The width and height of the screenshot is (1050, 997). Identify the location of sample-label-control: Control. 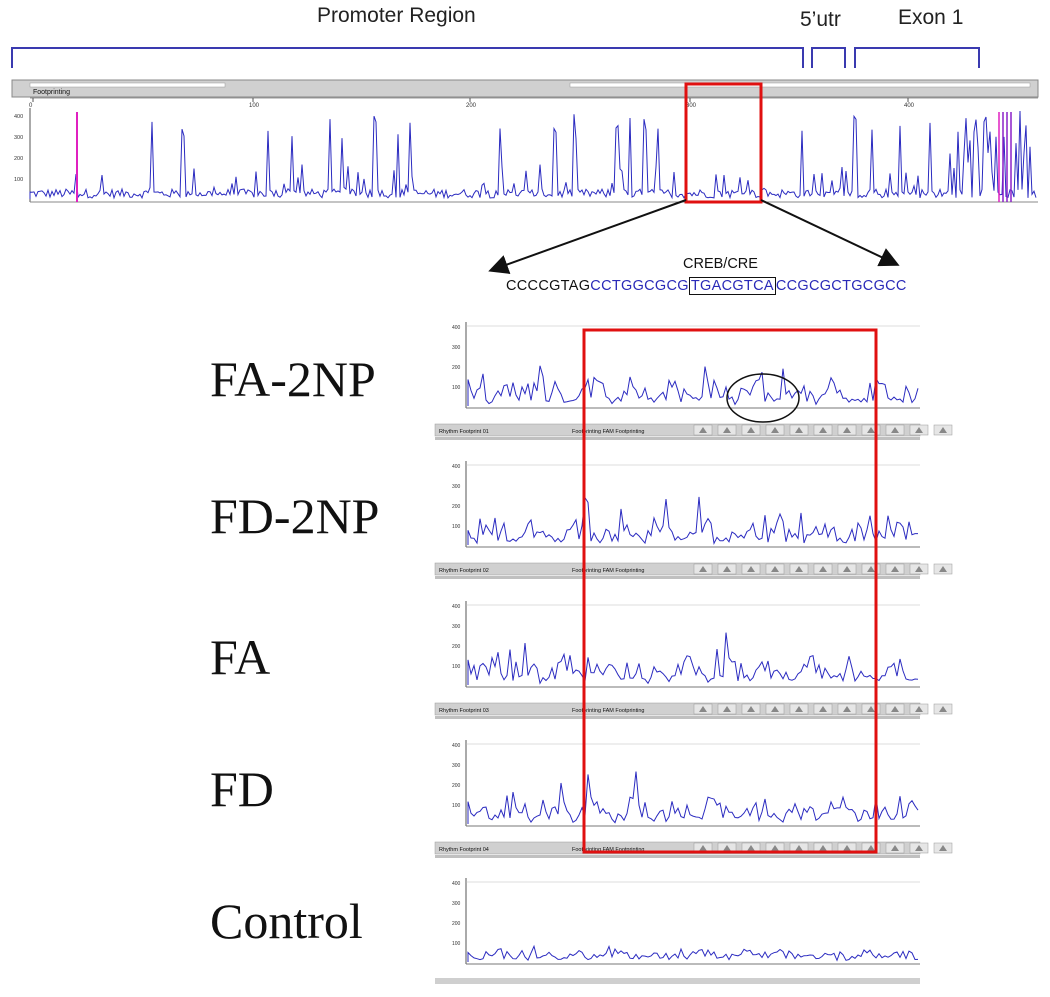
(286, 921).